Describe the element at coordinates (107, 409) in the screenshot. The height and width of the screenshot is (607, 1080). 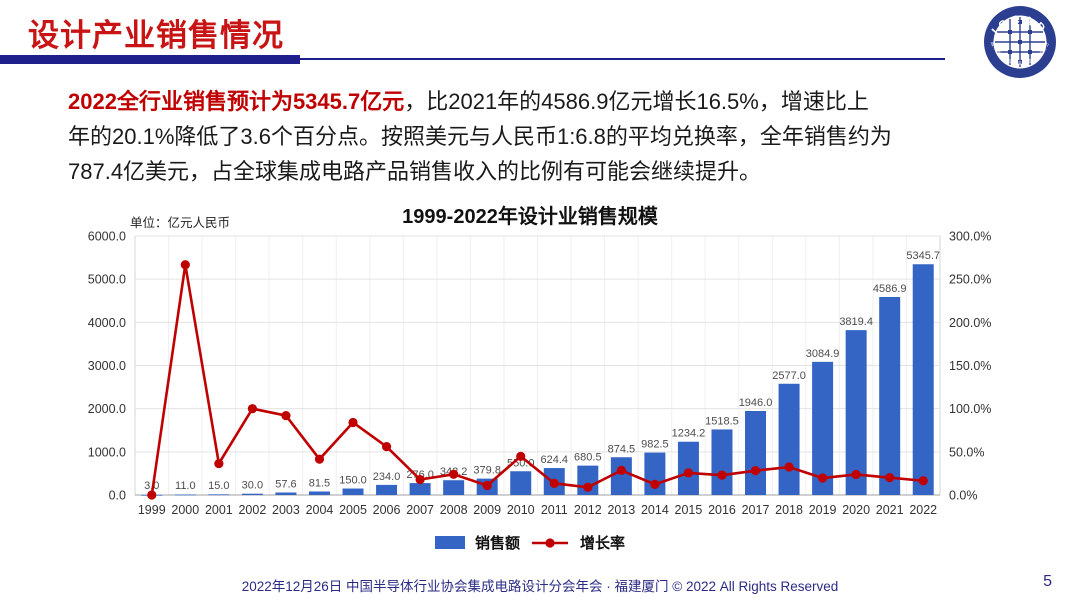
I see `svg-text: 2000.0` at that location.